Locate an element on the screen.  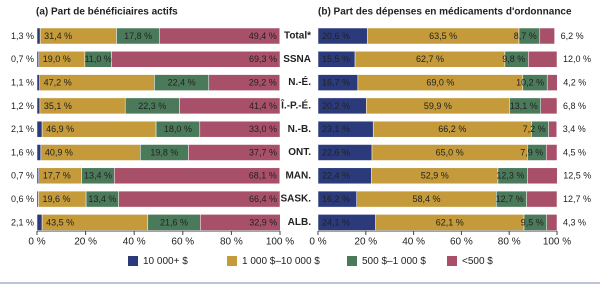
value-label: 24,1 % is located at coordinates (336, 222).